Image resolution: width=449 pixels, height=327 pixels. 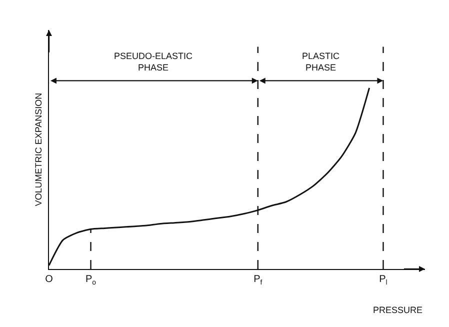 I want to click on x-axis-title: PRESSURE, so click(x=398, y=310).